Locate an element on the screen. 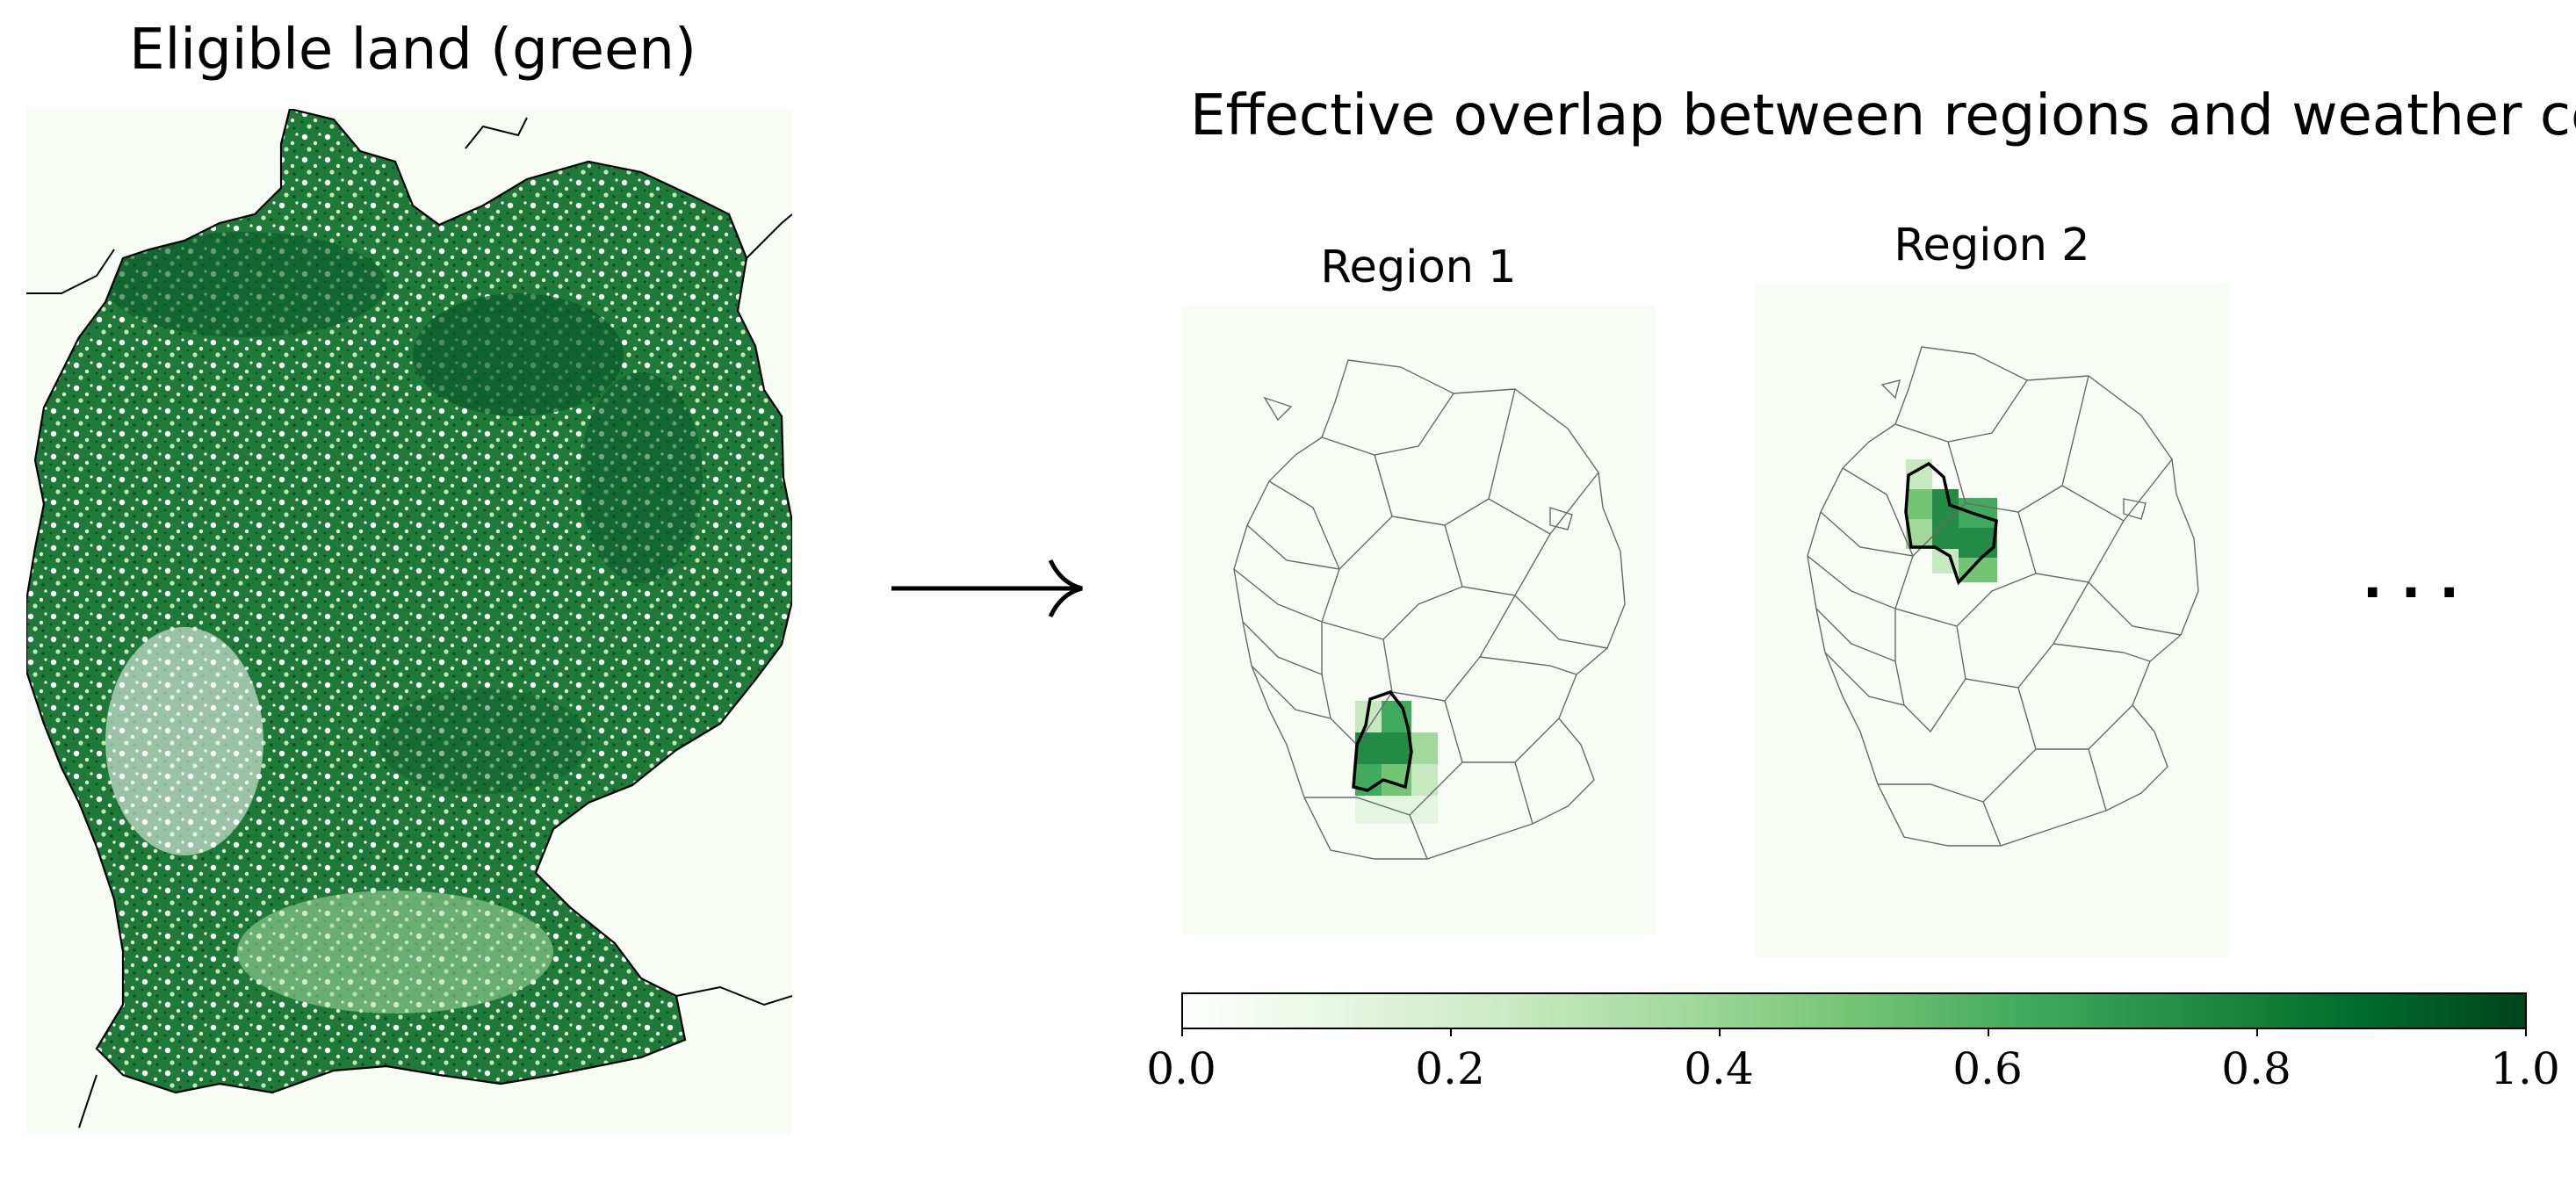 The height and width of the screenshot is (1183, 2576). region-1-label: Region 1 is located at coordinates (1418, 268).